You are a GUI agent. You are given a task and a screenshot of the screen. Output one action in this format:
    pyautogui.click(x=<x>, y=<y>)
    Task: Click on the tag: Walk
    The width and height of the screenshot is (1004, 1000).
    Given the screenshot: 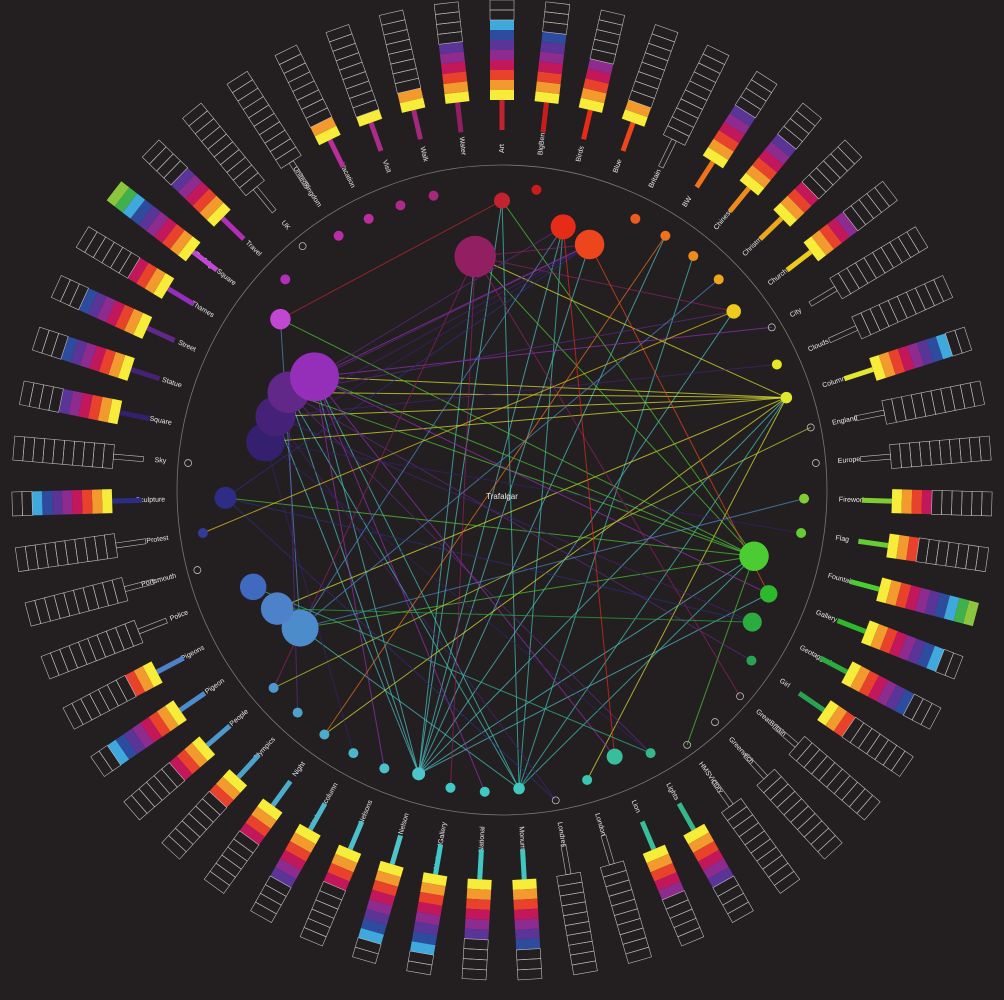 What is the action you would take?
    pyautogui.click(x=403, y=86)
    